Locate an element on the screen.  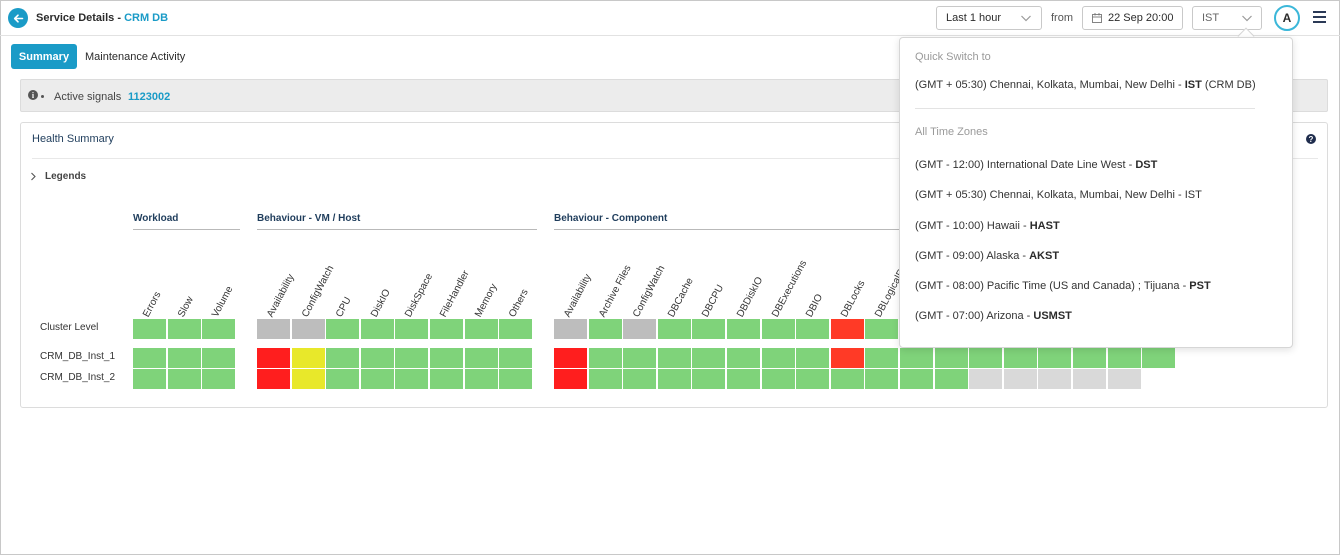
tab-summary: Summary is located at coordinates (44, 56).